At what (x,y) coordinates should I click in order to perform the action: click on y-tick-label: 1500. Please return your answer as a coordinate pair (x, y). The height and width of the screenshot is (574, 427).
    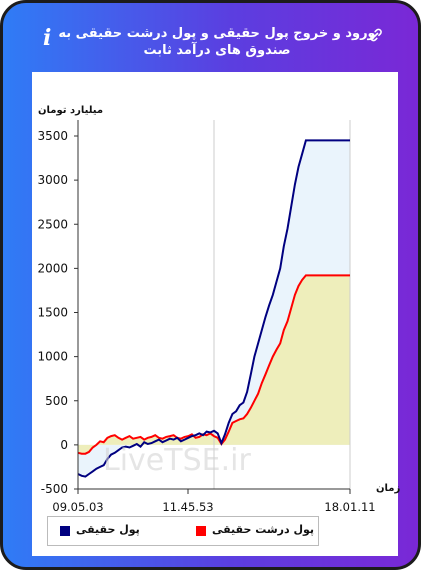
    Looking at the image, I should click on (52, 313).